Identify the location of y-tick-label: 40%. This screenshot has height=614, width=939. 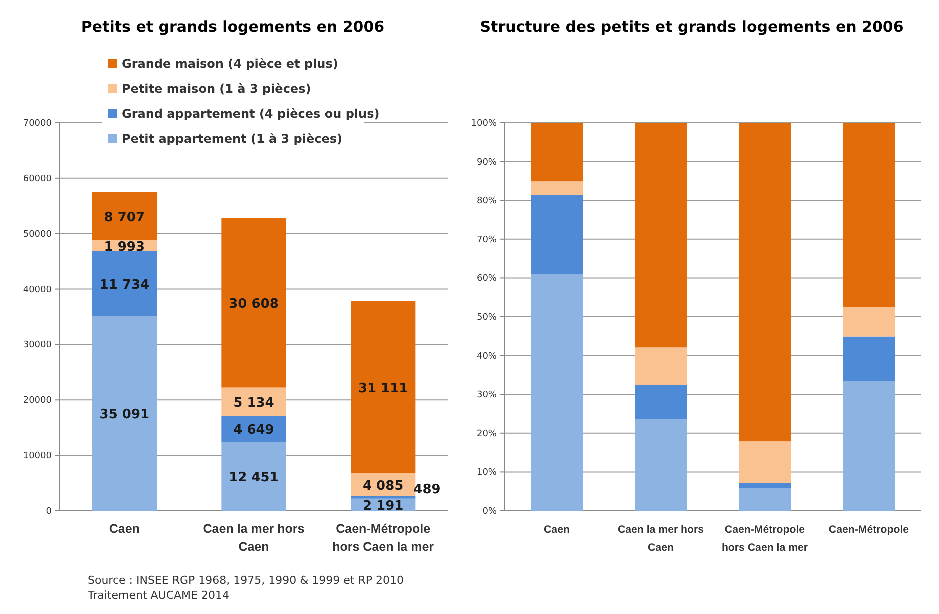
(487, 357).